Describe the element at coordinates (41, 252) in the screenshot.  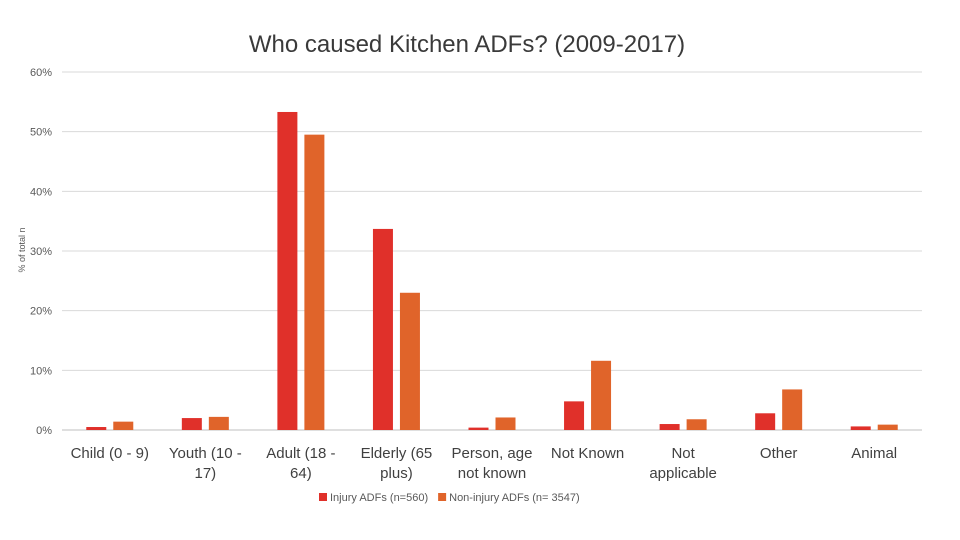
I see `y-tick-label: 30%` at that location.